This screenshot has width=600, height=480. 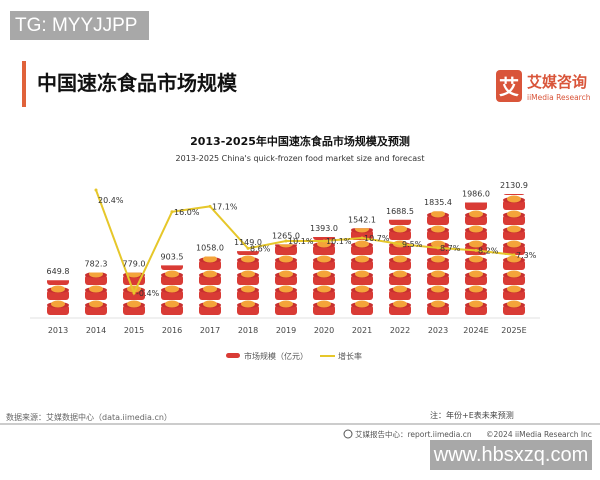 What do you see at coordinates (210, 330) in the screenshot?
I see `x-tick-label: 2017` at bounding box center [210, 330].